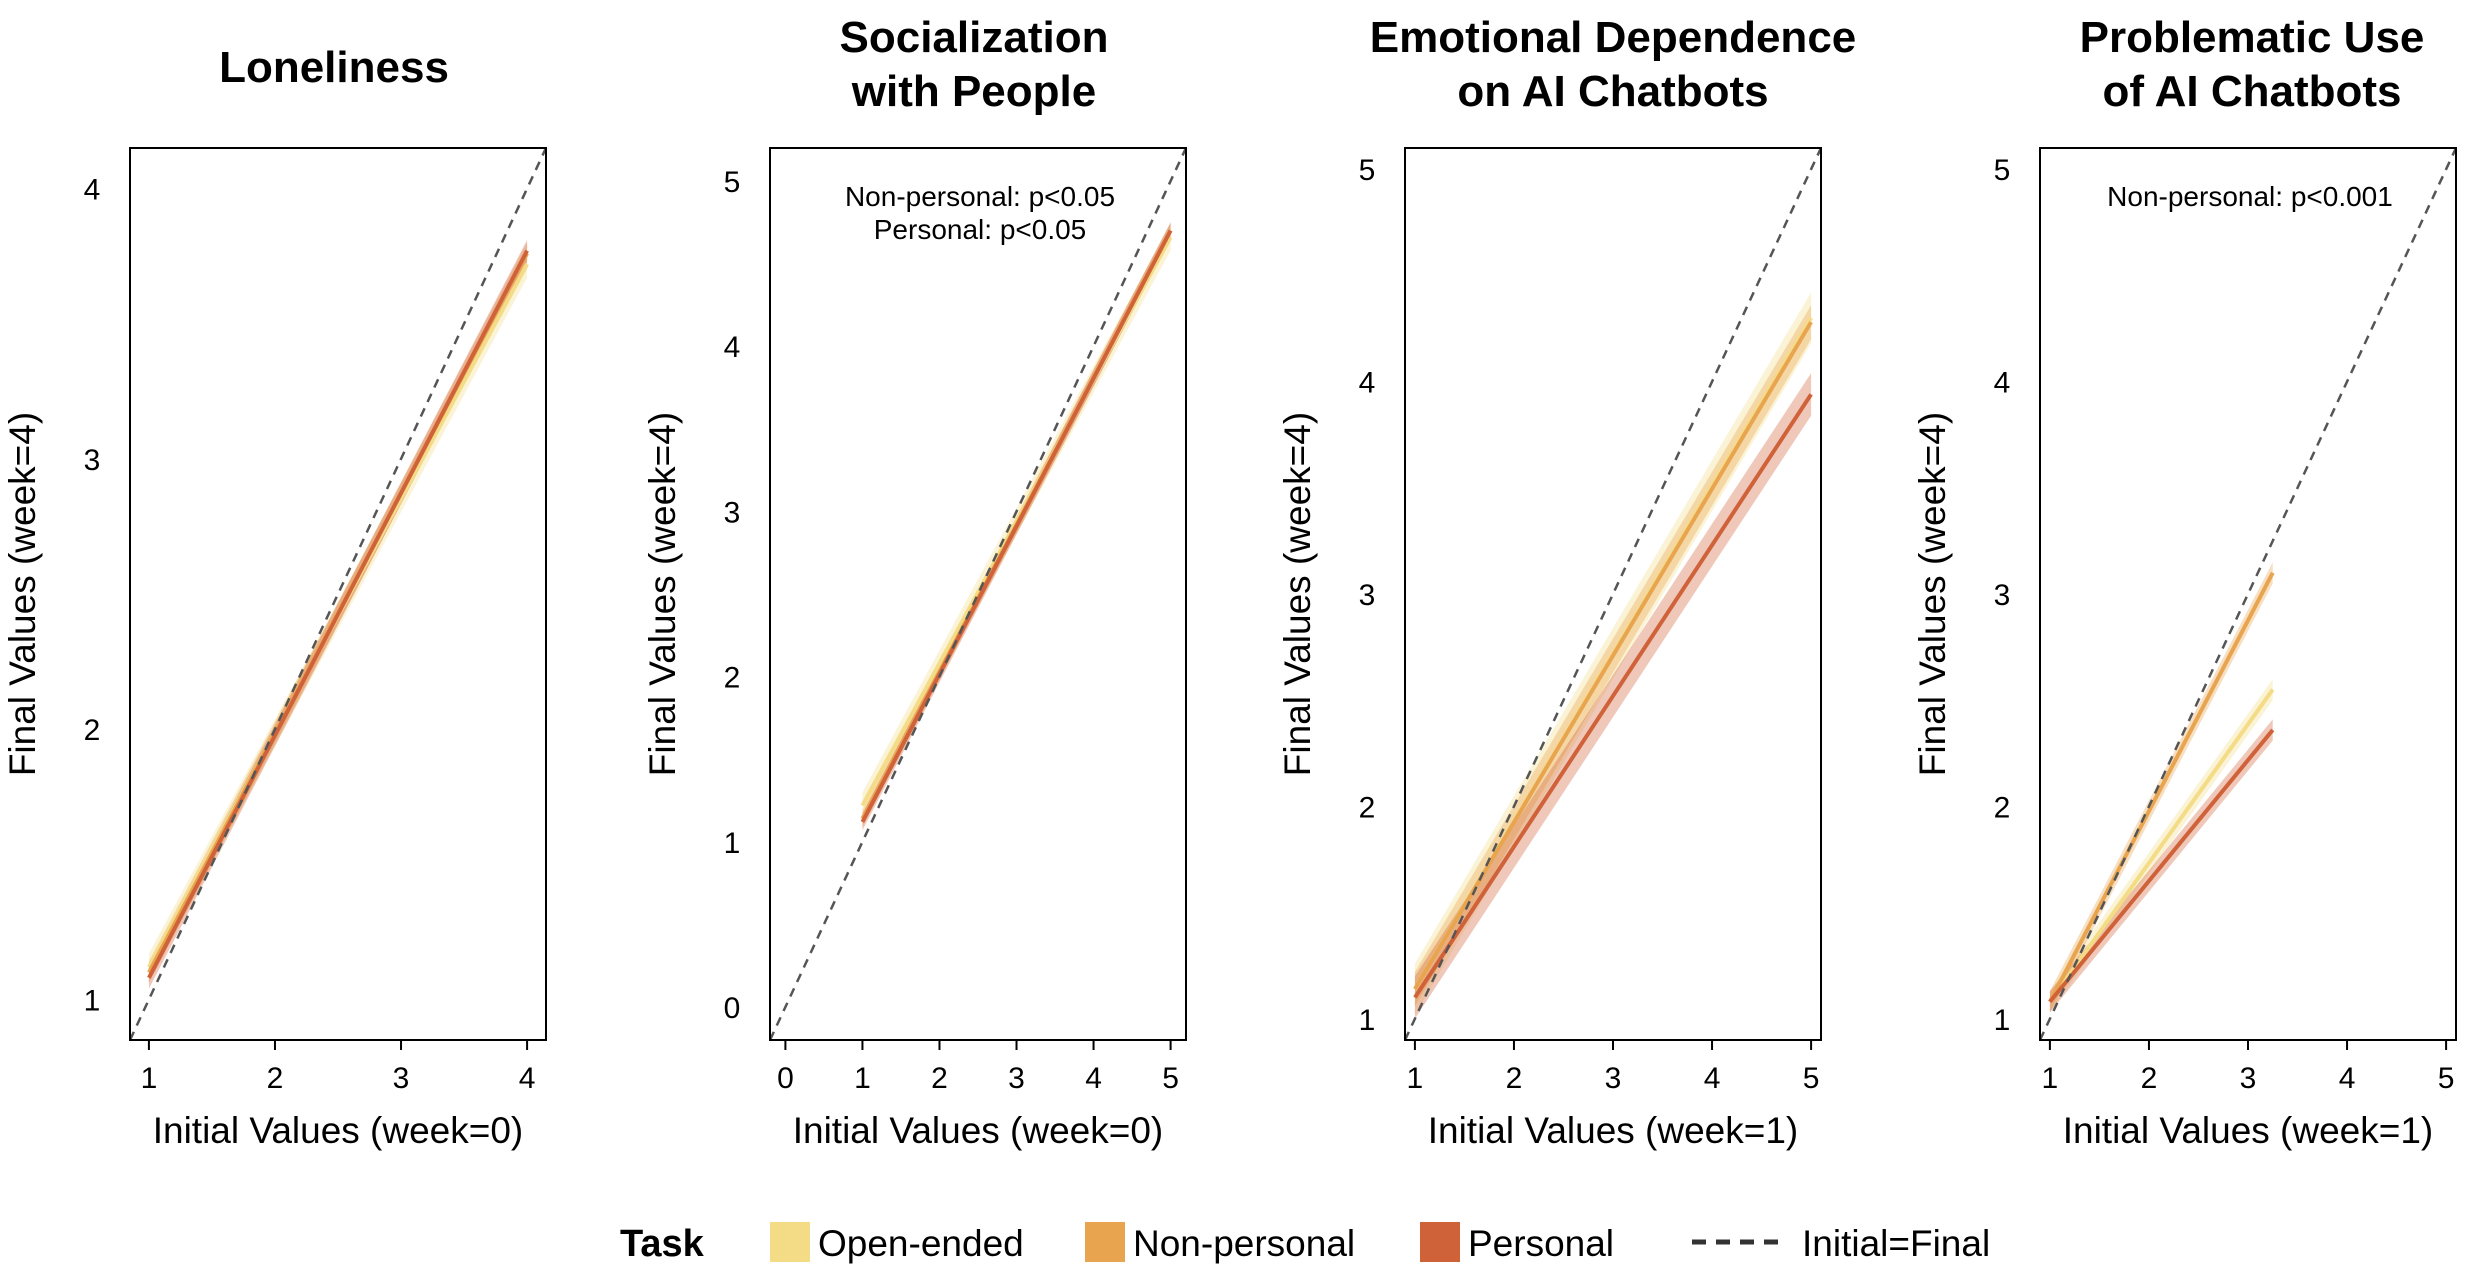 Image resolution: width=2470 pixels, height=1274 pixels. What do you see at coordinates (2250, 196) in the screenshot?
I see `significance-annotation: Non-personal: p<0.001` at bounding box center [2250, 196].